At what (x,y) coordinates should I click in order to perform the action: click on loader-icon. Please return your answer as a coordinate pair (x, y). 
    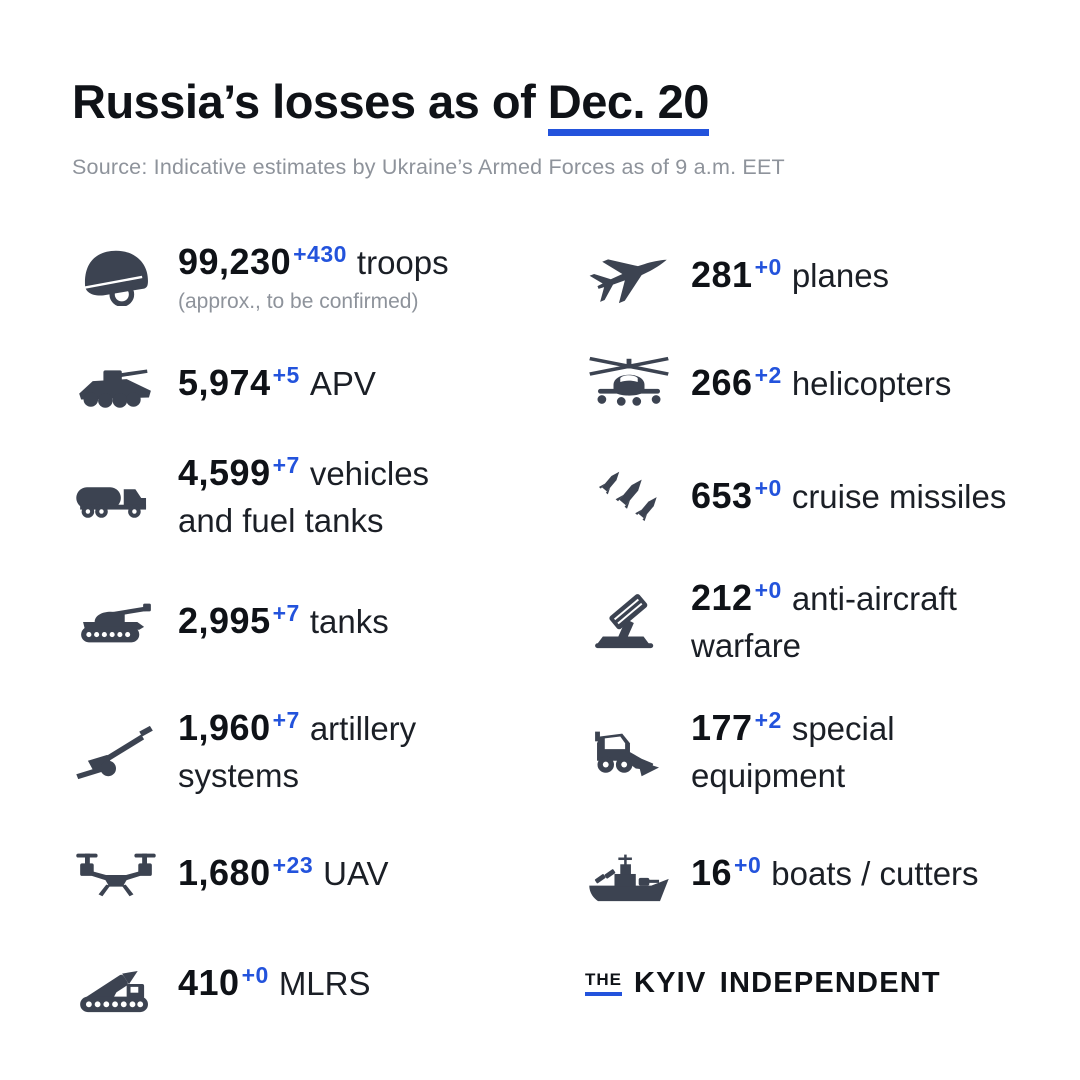
    Looking at the image, I should click on (629, 751).